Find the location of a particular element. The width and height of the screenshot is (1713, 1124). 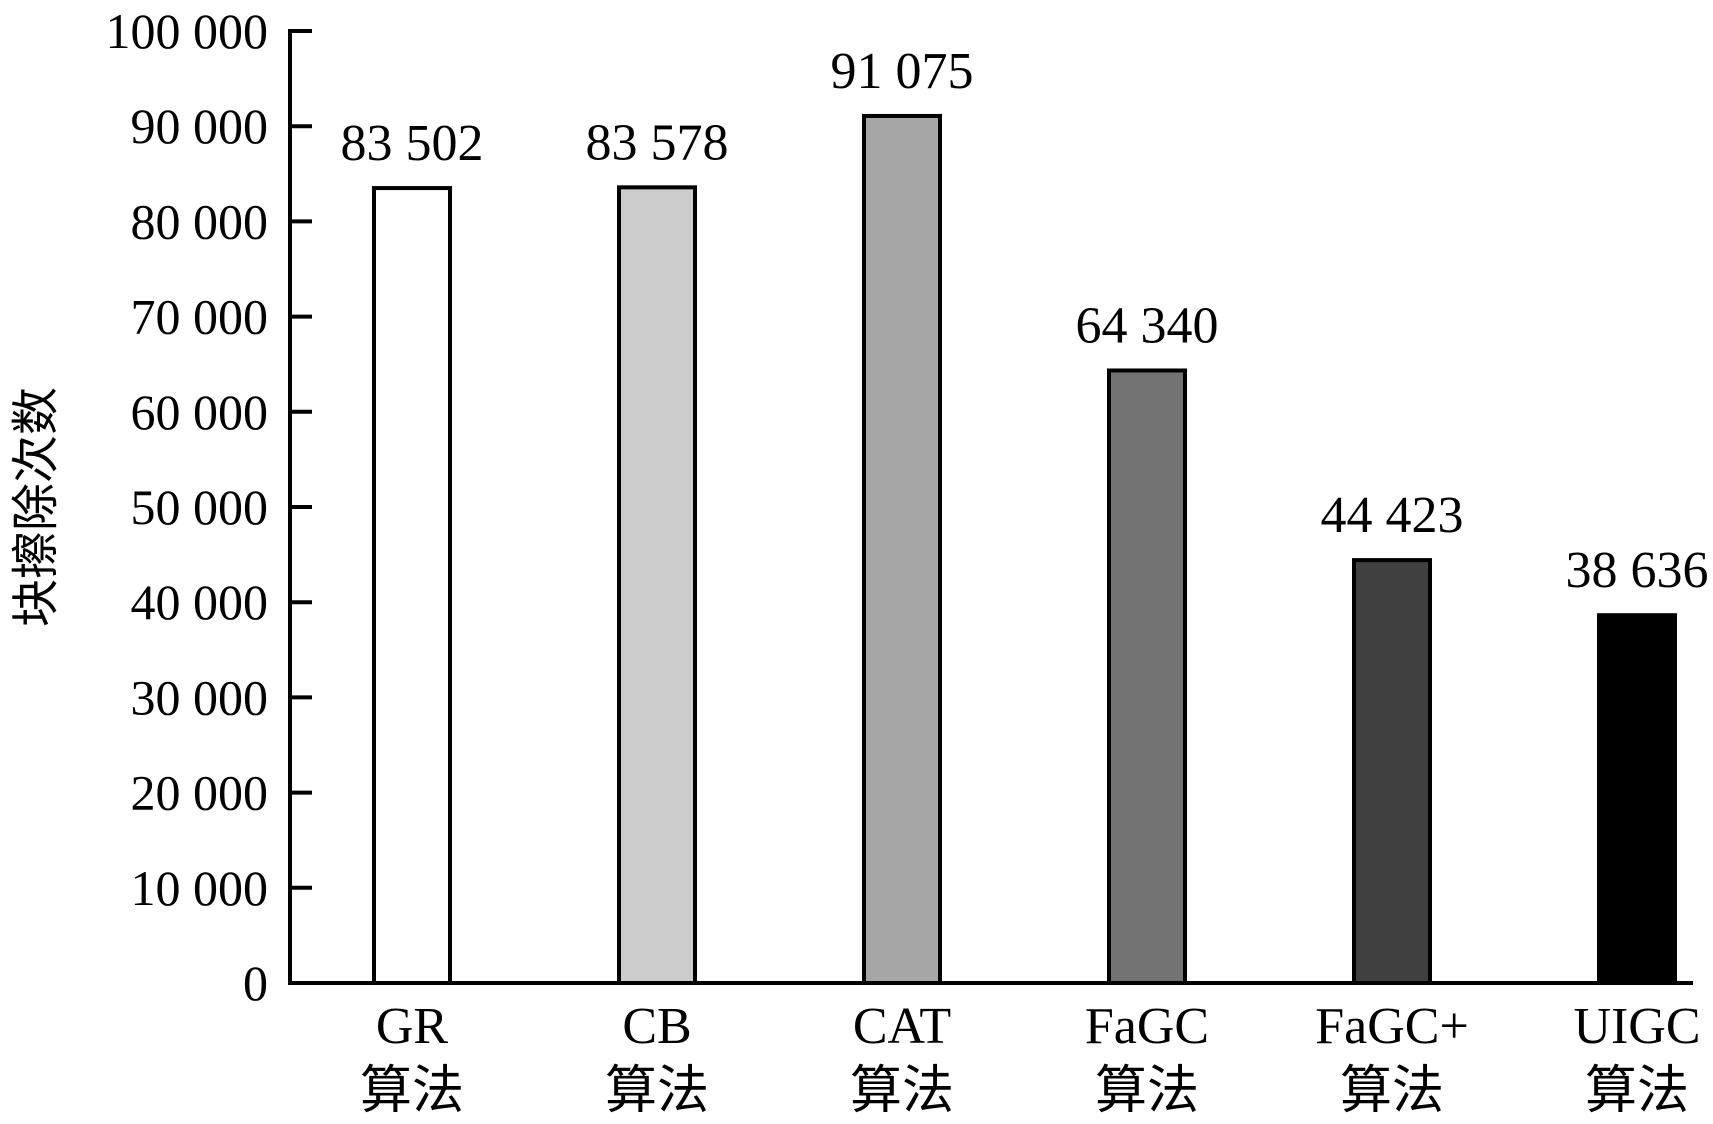

y-axis-label: 块擦除次数 is located at coordinates (36, 507).